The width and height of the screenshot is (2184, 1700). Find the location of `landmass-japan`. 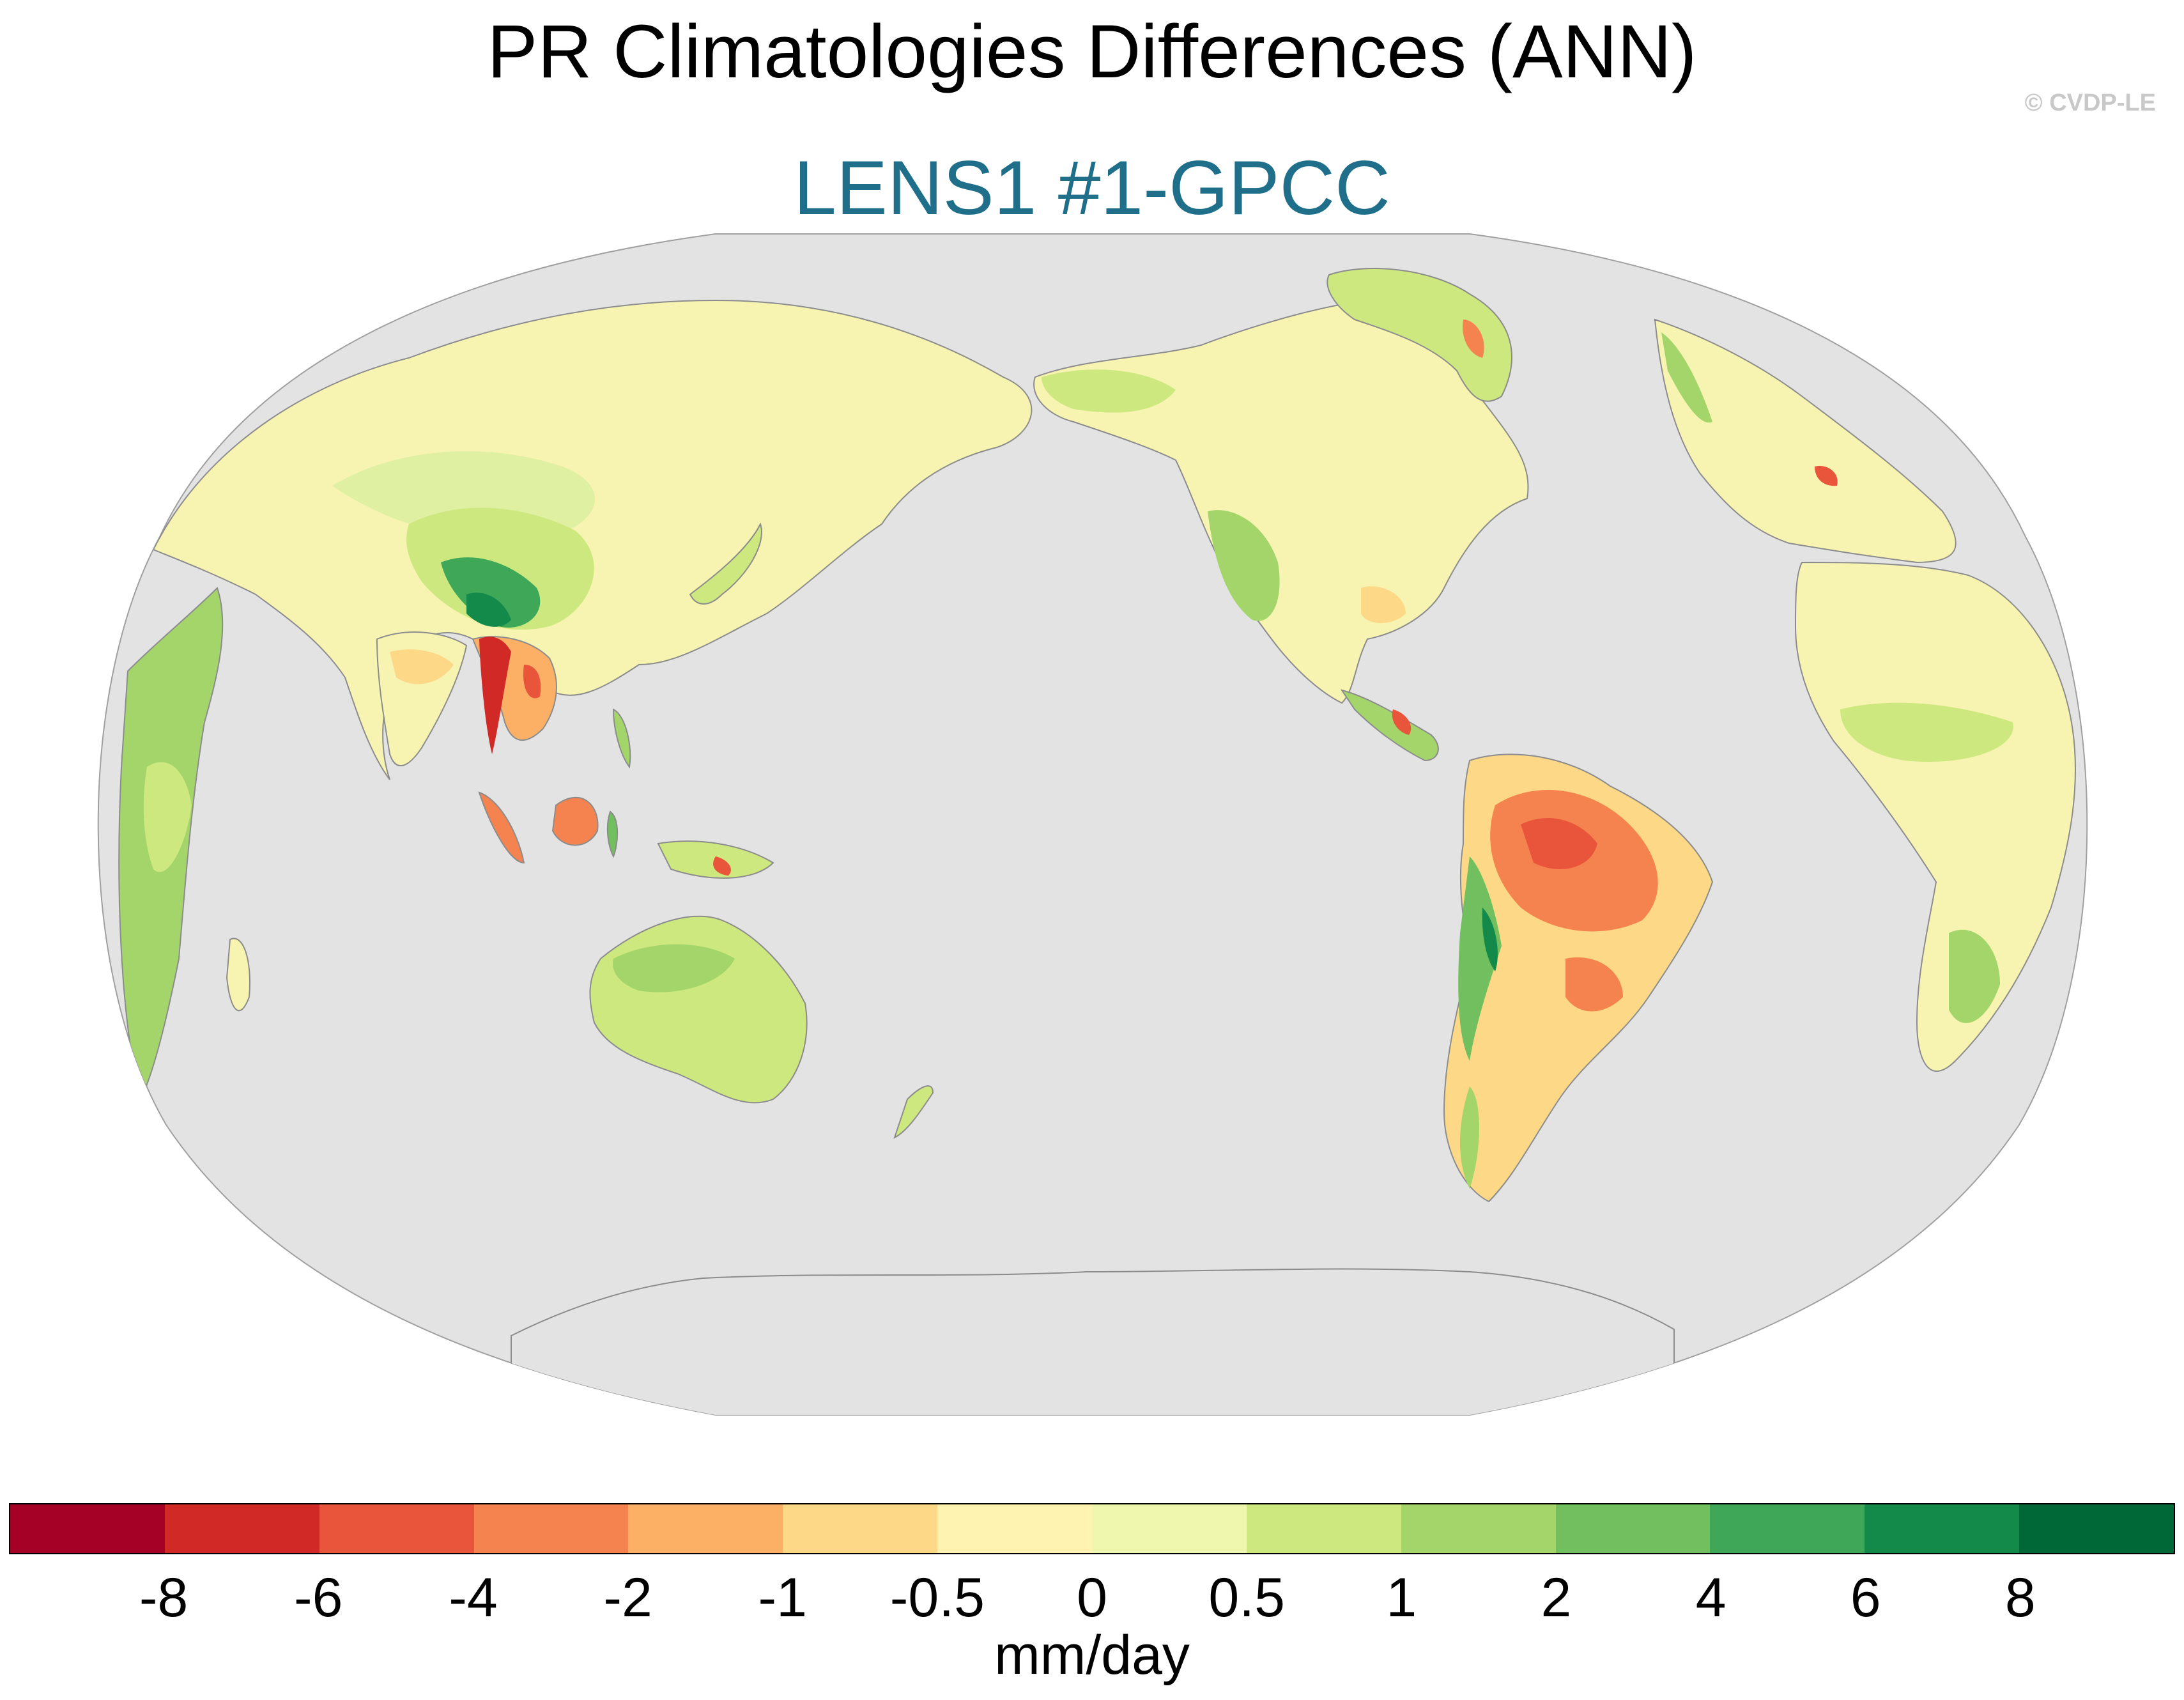

landmass-japan is located at coordinates (725, 563).